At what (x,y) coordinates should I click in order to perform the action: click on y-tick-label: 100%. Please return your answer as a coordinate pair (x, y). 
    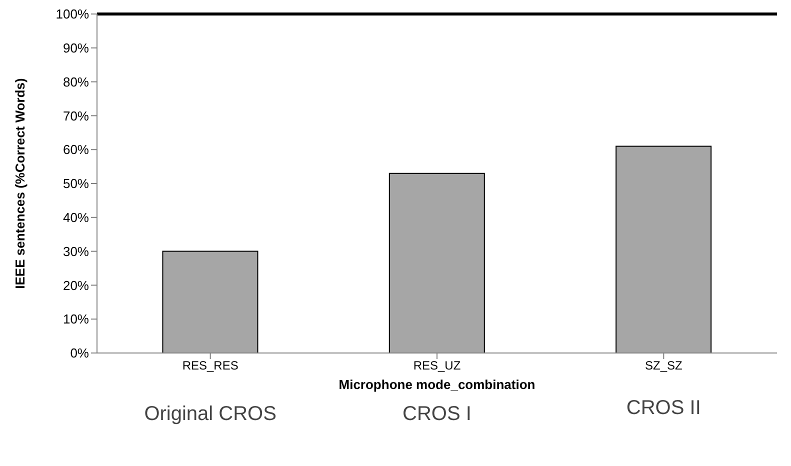
    Looking at the image, I should click on (73, 14).